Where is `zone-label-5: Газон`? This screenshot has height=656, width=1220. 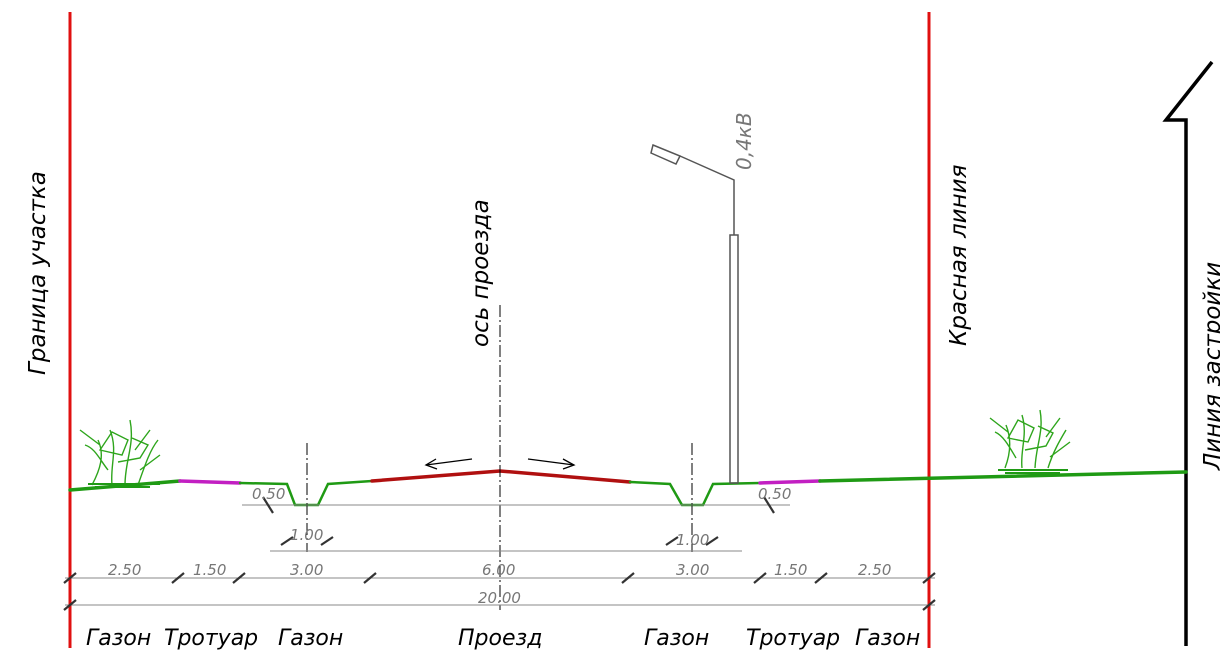 zone-label-5: Газон is located at coordinates (676, 638).